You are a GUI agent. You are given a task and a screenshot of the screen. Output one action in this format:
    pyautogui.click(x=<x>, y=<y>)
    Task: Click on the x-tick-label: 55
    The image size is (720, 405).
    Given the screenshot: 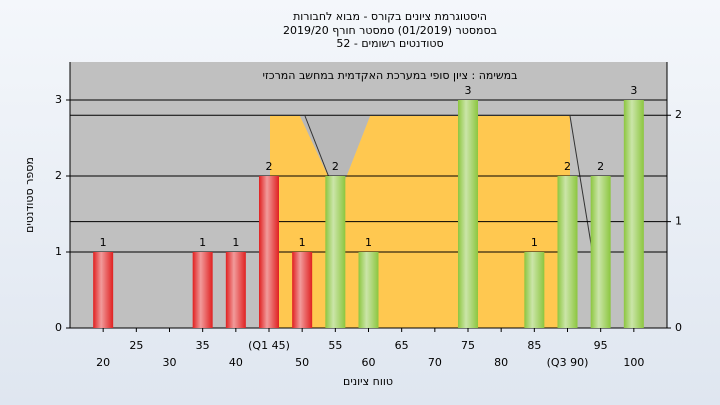 What is the action you would take?
    pyautogui.click(x=335, y=345)
    